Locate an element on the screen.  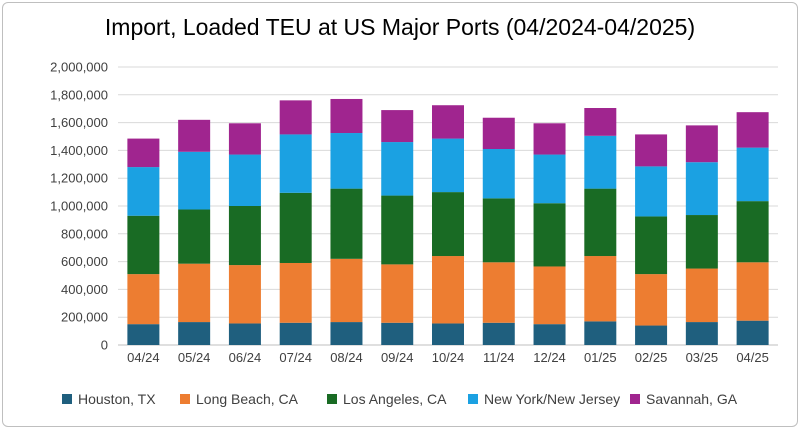
y-tick-label: 0 is located at coordinates (104, 345).